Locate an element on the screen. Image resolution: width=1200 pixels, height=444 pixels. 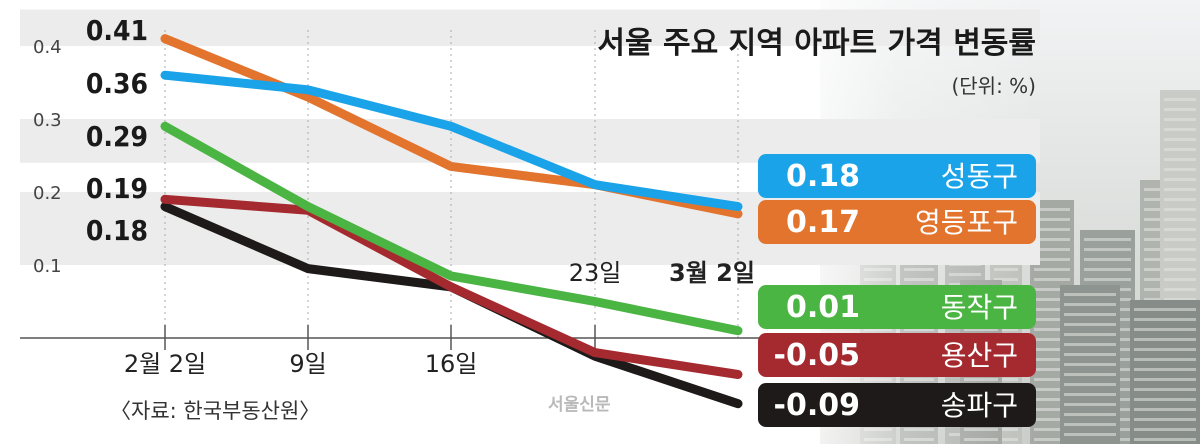
x-tick-label: 23일 is located at coordinates (595, 273).